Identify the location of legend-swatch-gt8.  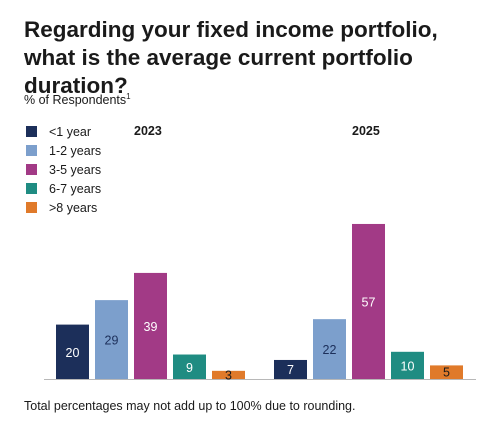
(31, 207).